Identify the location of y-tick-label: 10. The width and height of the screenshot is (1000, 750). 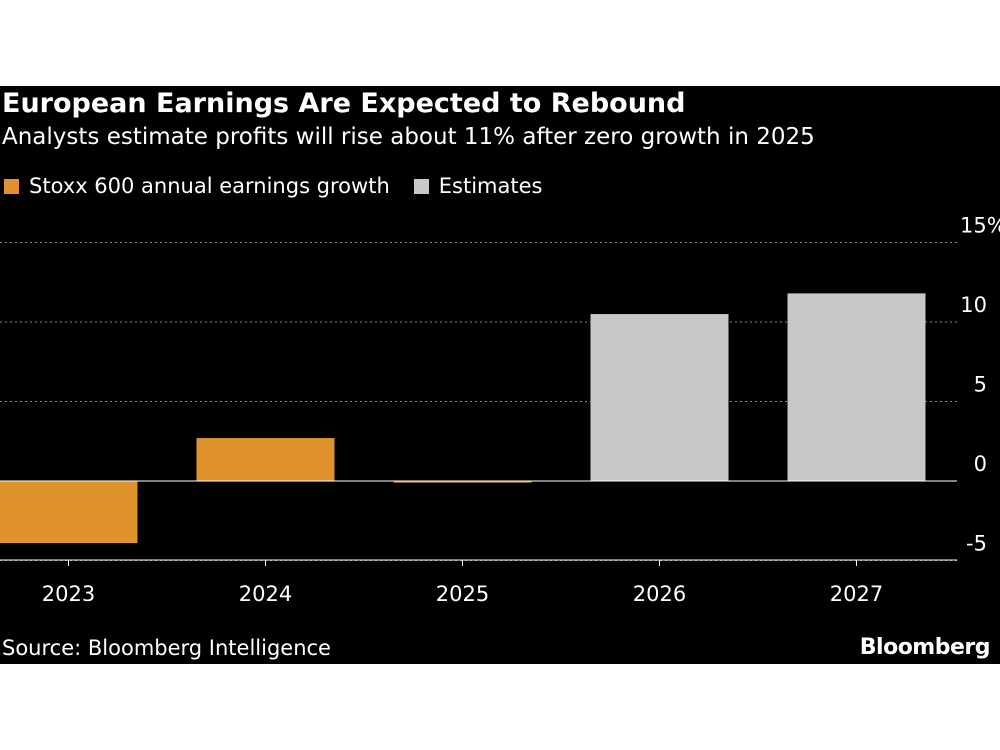
(973, 305).